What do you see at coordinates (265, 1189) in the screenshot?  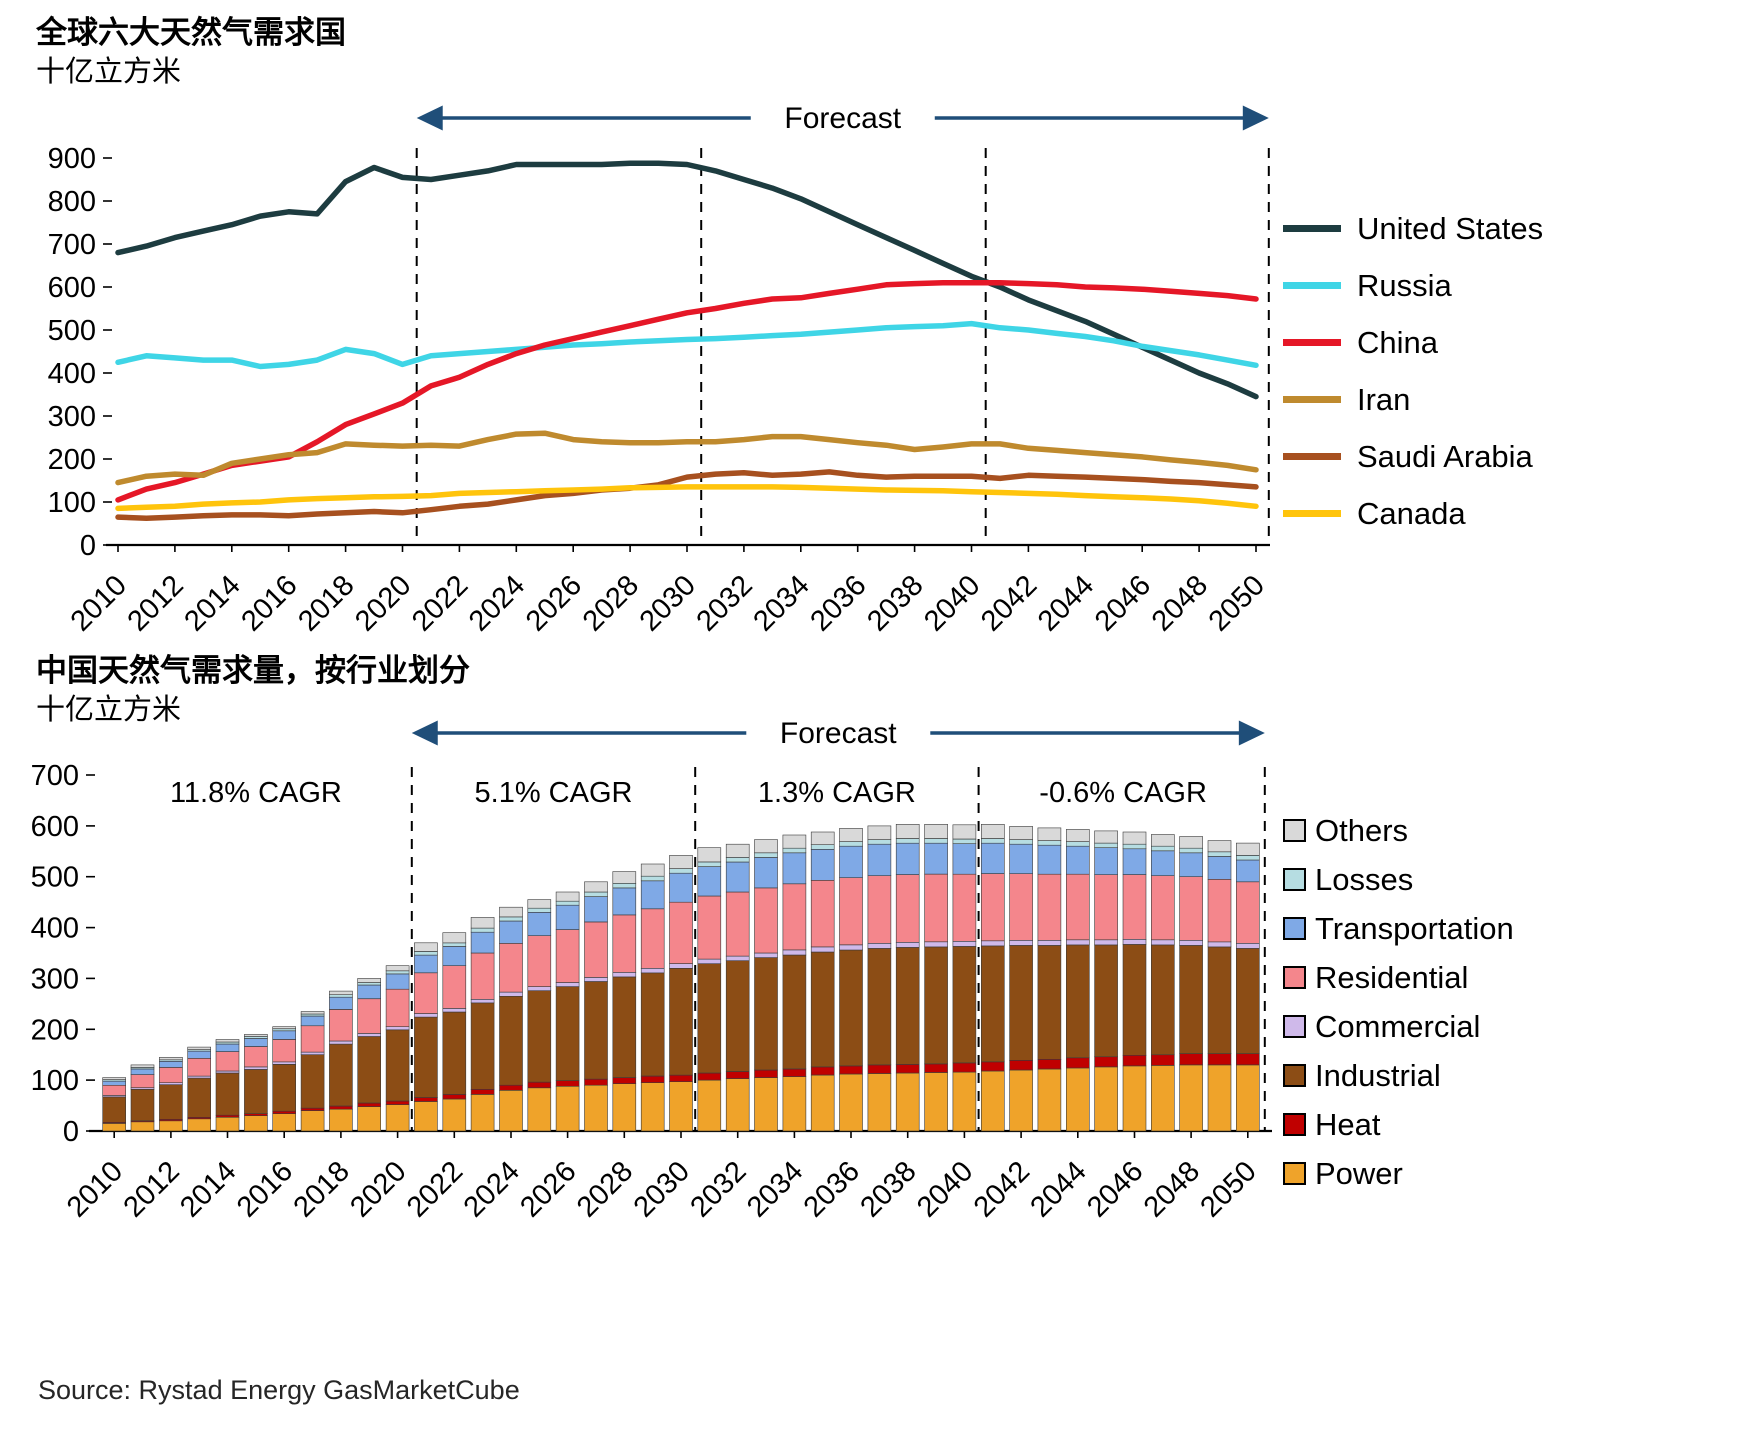 I see `x-tick-label: 2016` at bounding box center [265, 1189].